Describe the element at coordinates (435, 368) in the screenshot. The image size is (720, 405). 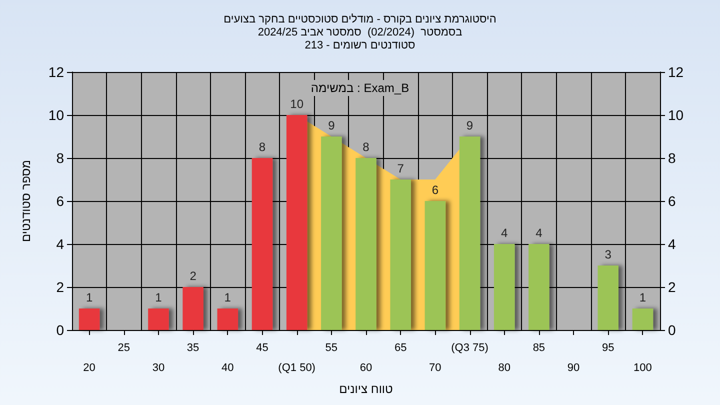
I see `x-tick-label: 70` at that location.